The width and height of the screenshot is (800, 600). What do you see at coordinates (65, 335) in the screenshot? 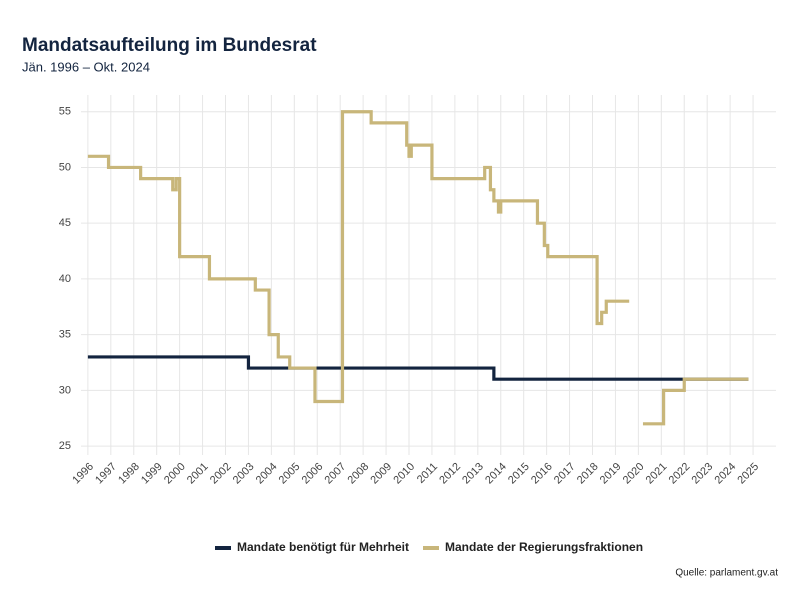
I see `y-tick-label: 35` at bounding box center [65, 335].